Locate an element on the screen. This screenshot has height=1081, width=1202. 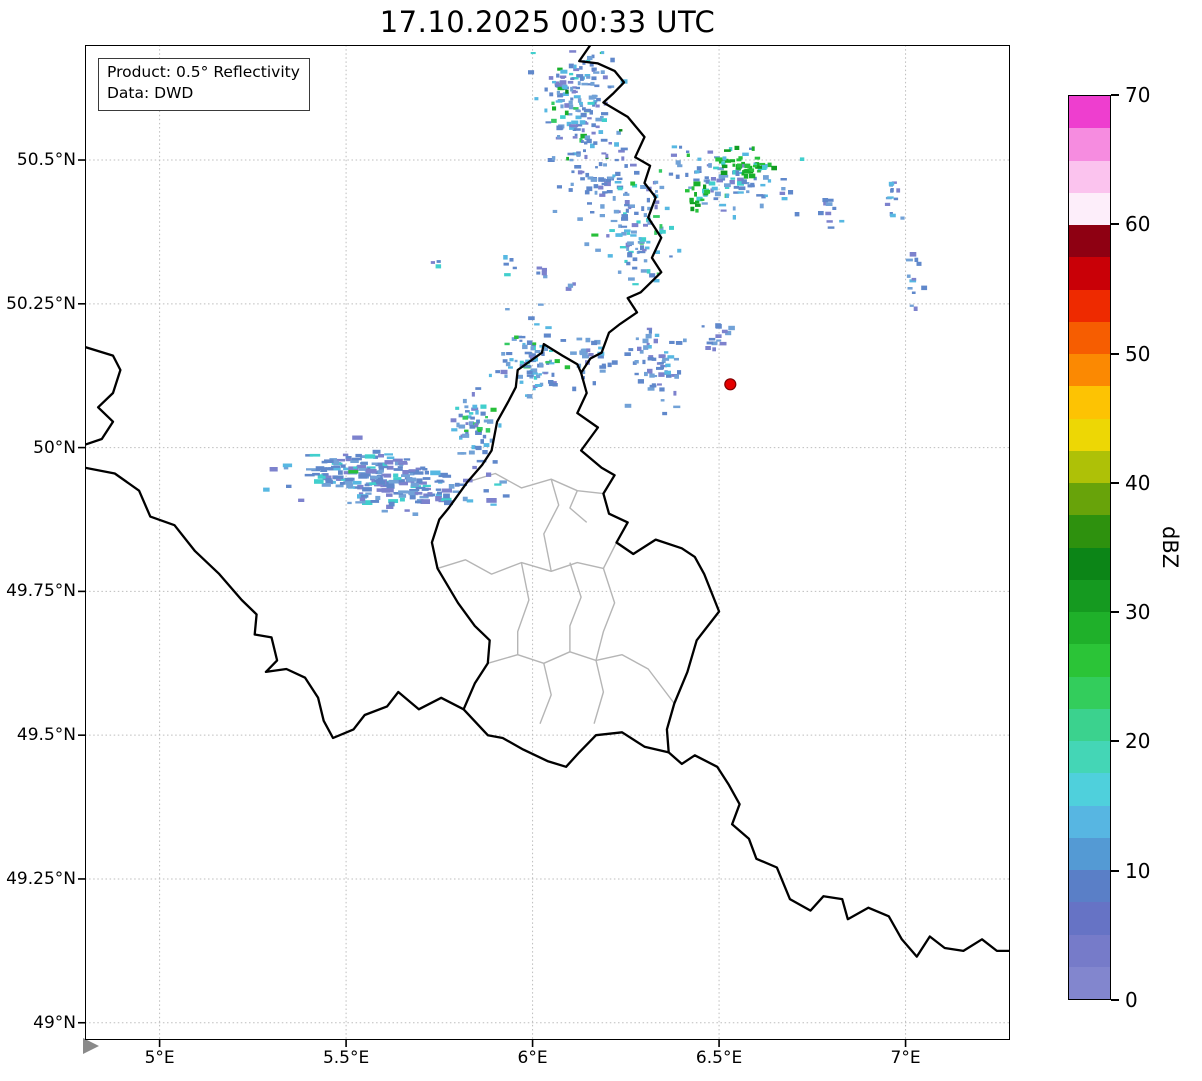
y-tick-label: 49.25°N is located at coordinates (41, 878).